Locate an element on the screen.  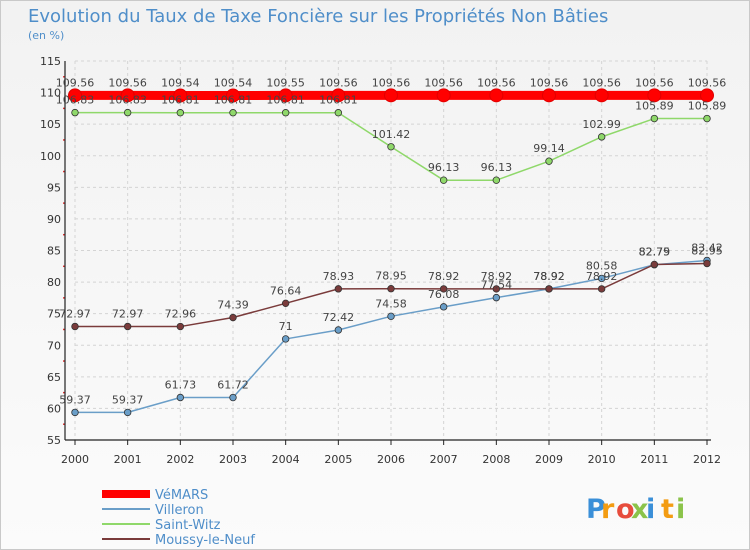
x-tick-label: 2011 is located at coordinates (654, 459).